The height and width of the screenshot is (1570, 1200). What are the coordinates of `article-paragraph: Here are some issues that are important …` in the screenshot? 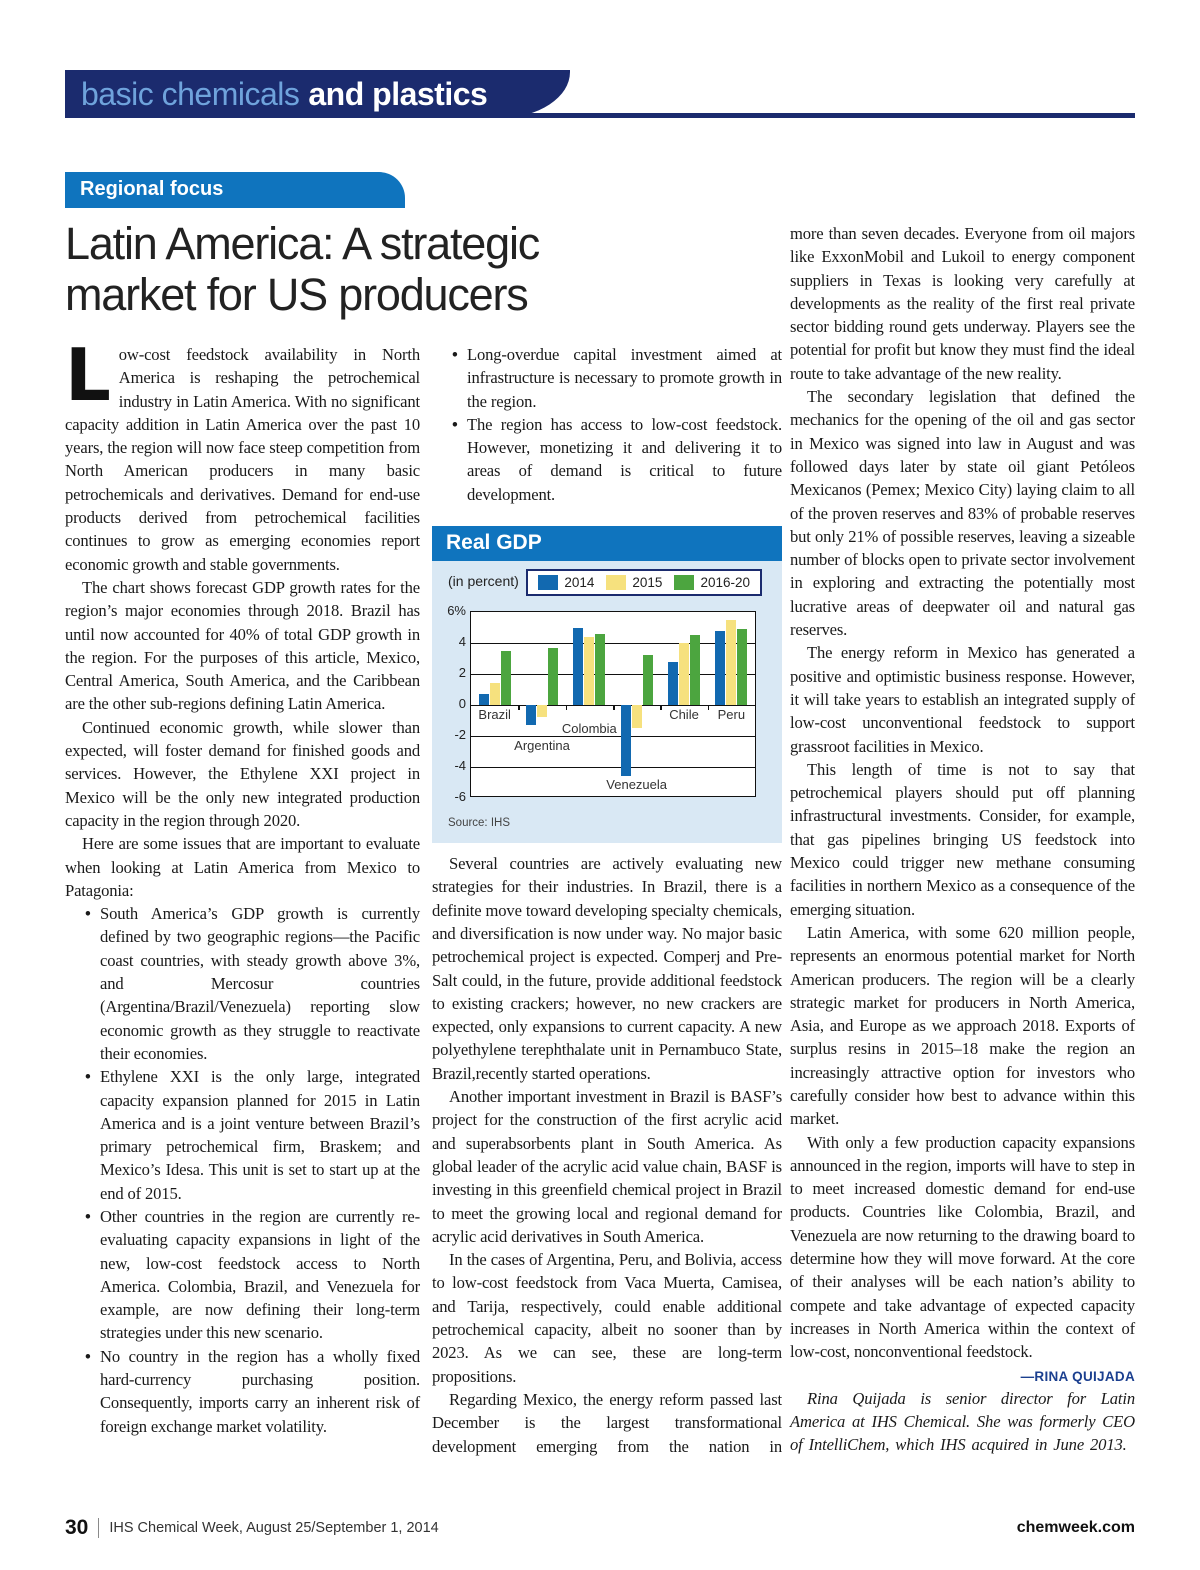 It's located at (242, 867).